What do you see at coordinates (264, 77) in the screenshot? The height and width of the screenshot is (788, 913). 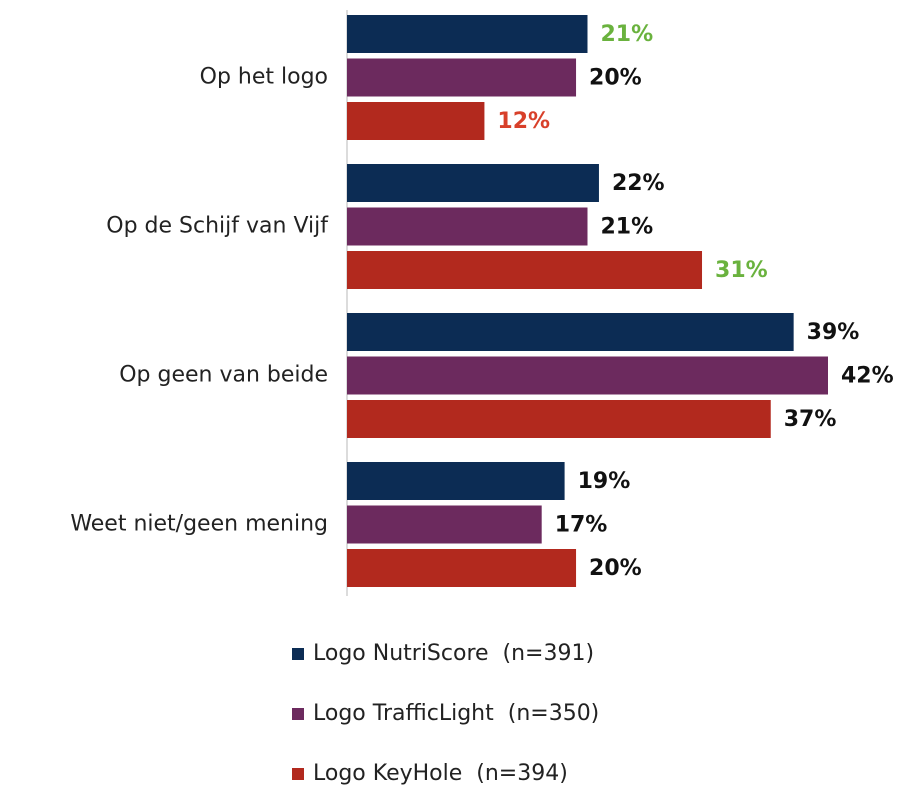 I see `category-label: Op het logo` at bounding box center [264, 77].